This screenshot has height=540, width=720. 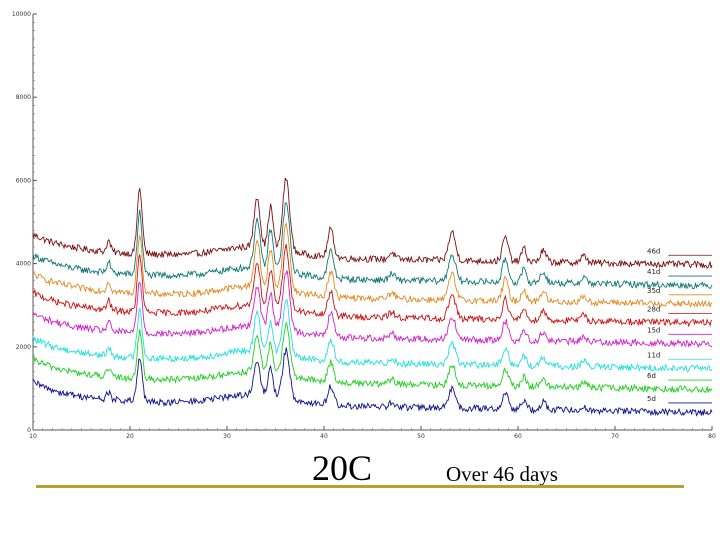 What do you see at coordinates (651, 376) in the screenshot?
I see `series-label-6d: 6d` at bounding box center [651, 376].